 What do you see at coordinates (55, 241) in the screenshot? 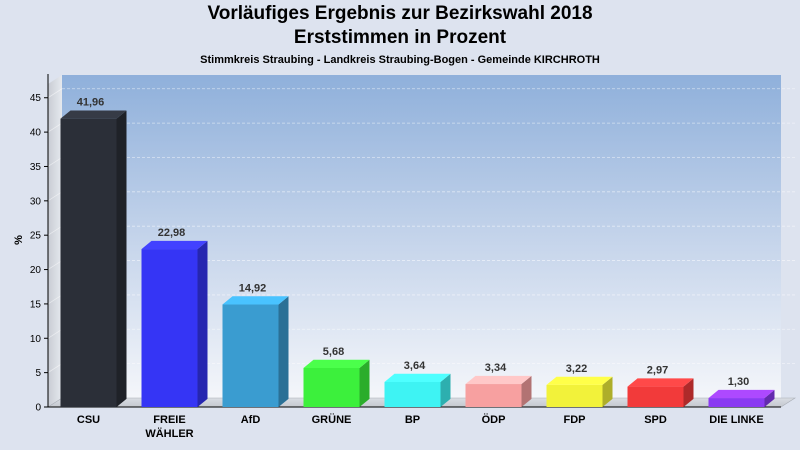
I see `plot-side-wall` at bounding box center [55, 241].